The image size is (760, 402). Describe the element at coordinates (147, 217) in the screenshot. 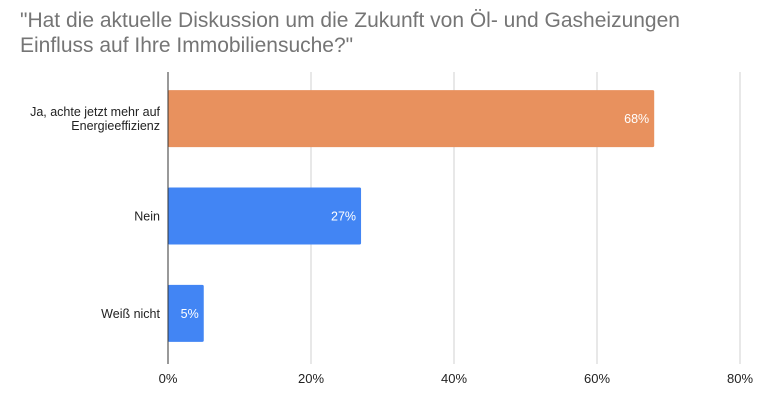

I see `category-label: Nein` at that location.